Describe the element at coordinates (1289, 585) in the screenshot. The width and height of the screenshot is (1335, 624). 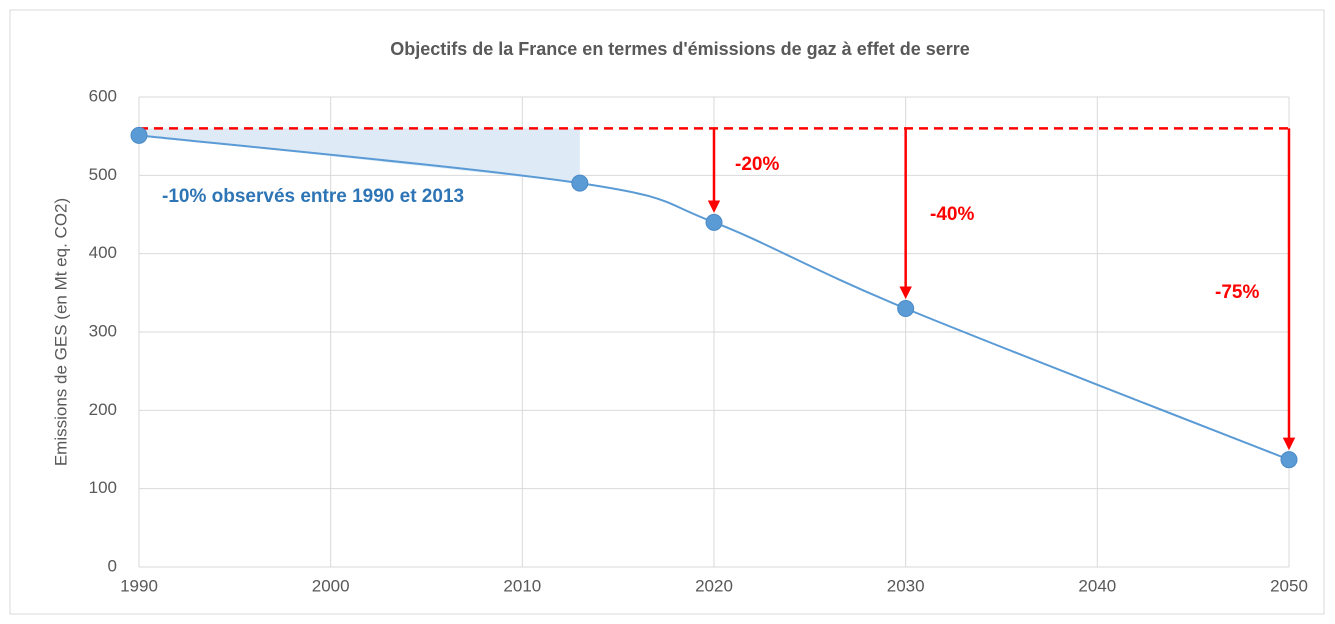
I see `x-tick-label: 2050` at that location.